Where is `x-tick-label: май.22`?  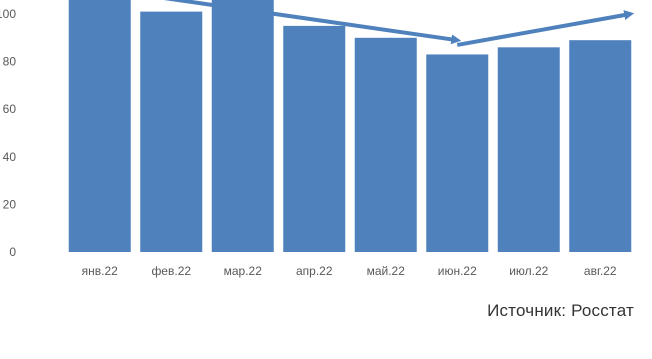 x-tick-label: май.22 is located at coordinates (386, 271).